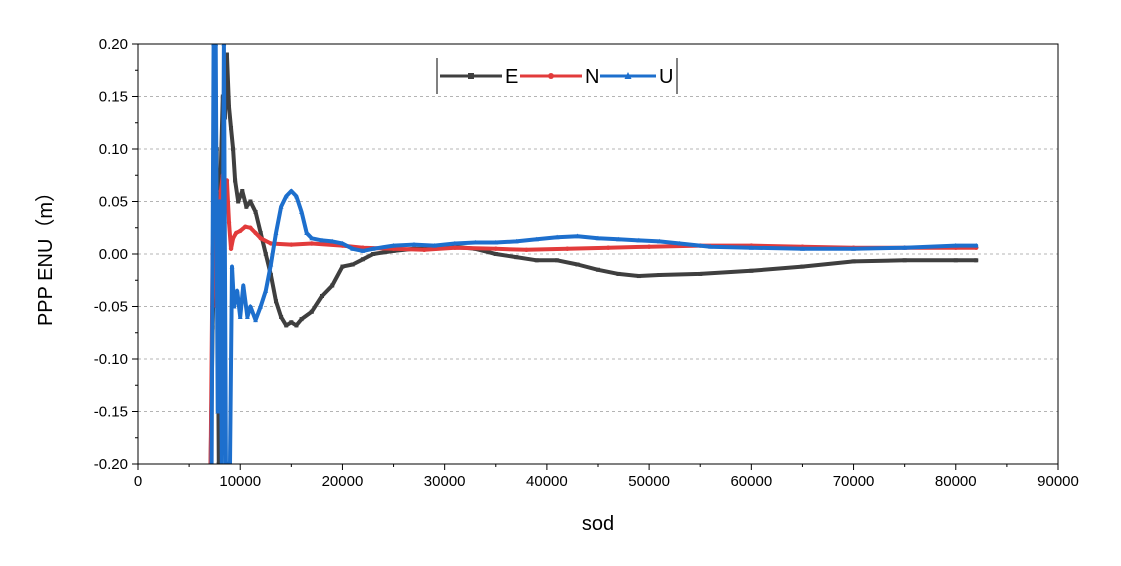  I want to click on y-tick-label: -0.05, so click(111, 307).